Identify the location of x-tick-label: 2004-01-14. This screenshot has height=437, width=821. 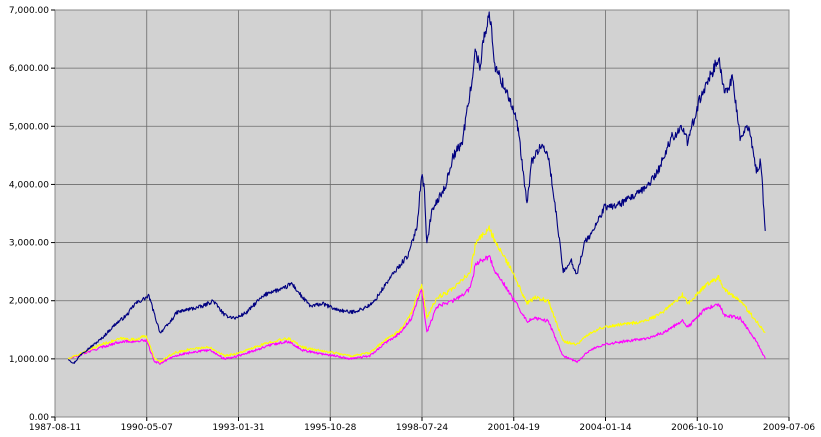
(605, 428).